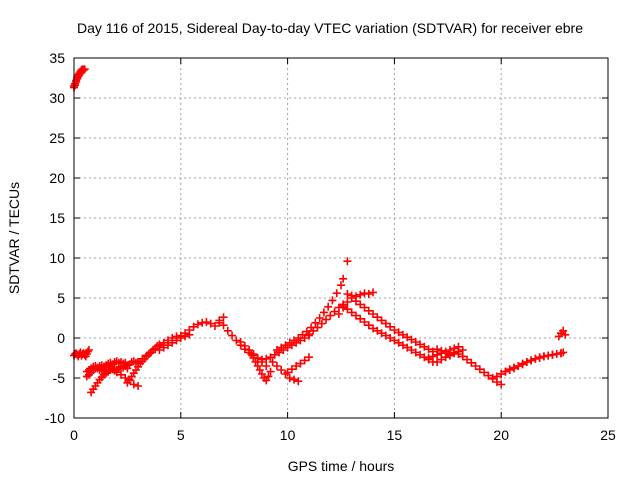 Image resolution: width=640 pixels, height=480 pixels. I want to click on x-tick-label: 10, so click(288, 435).